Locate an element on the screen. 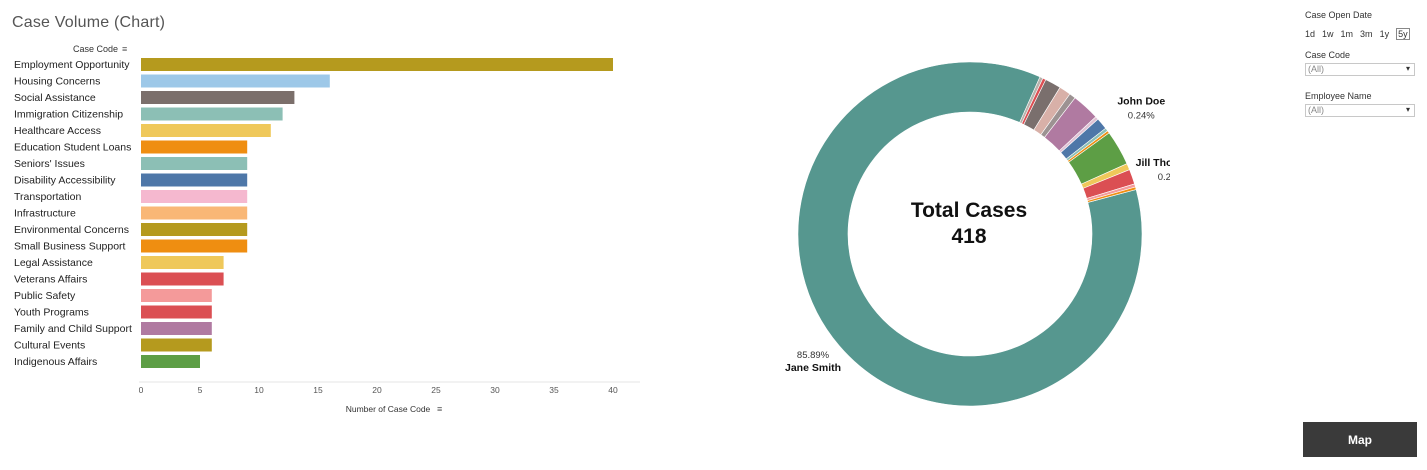  category-label: Family and Child Support is located at coordinates (73, 329).